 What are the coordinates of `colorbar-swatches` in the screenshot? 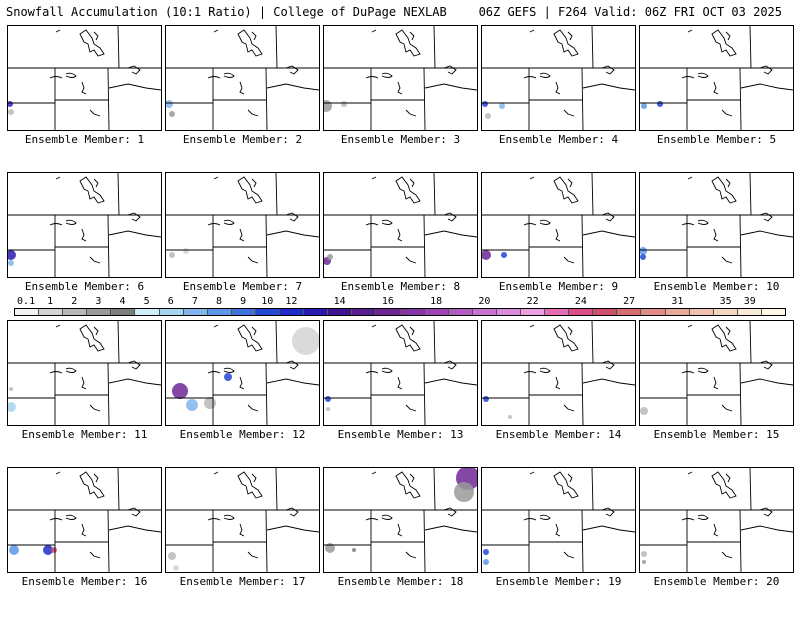 It's located at (400, 312).